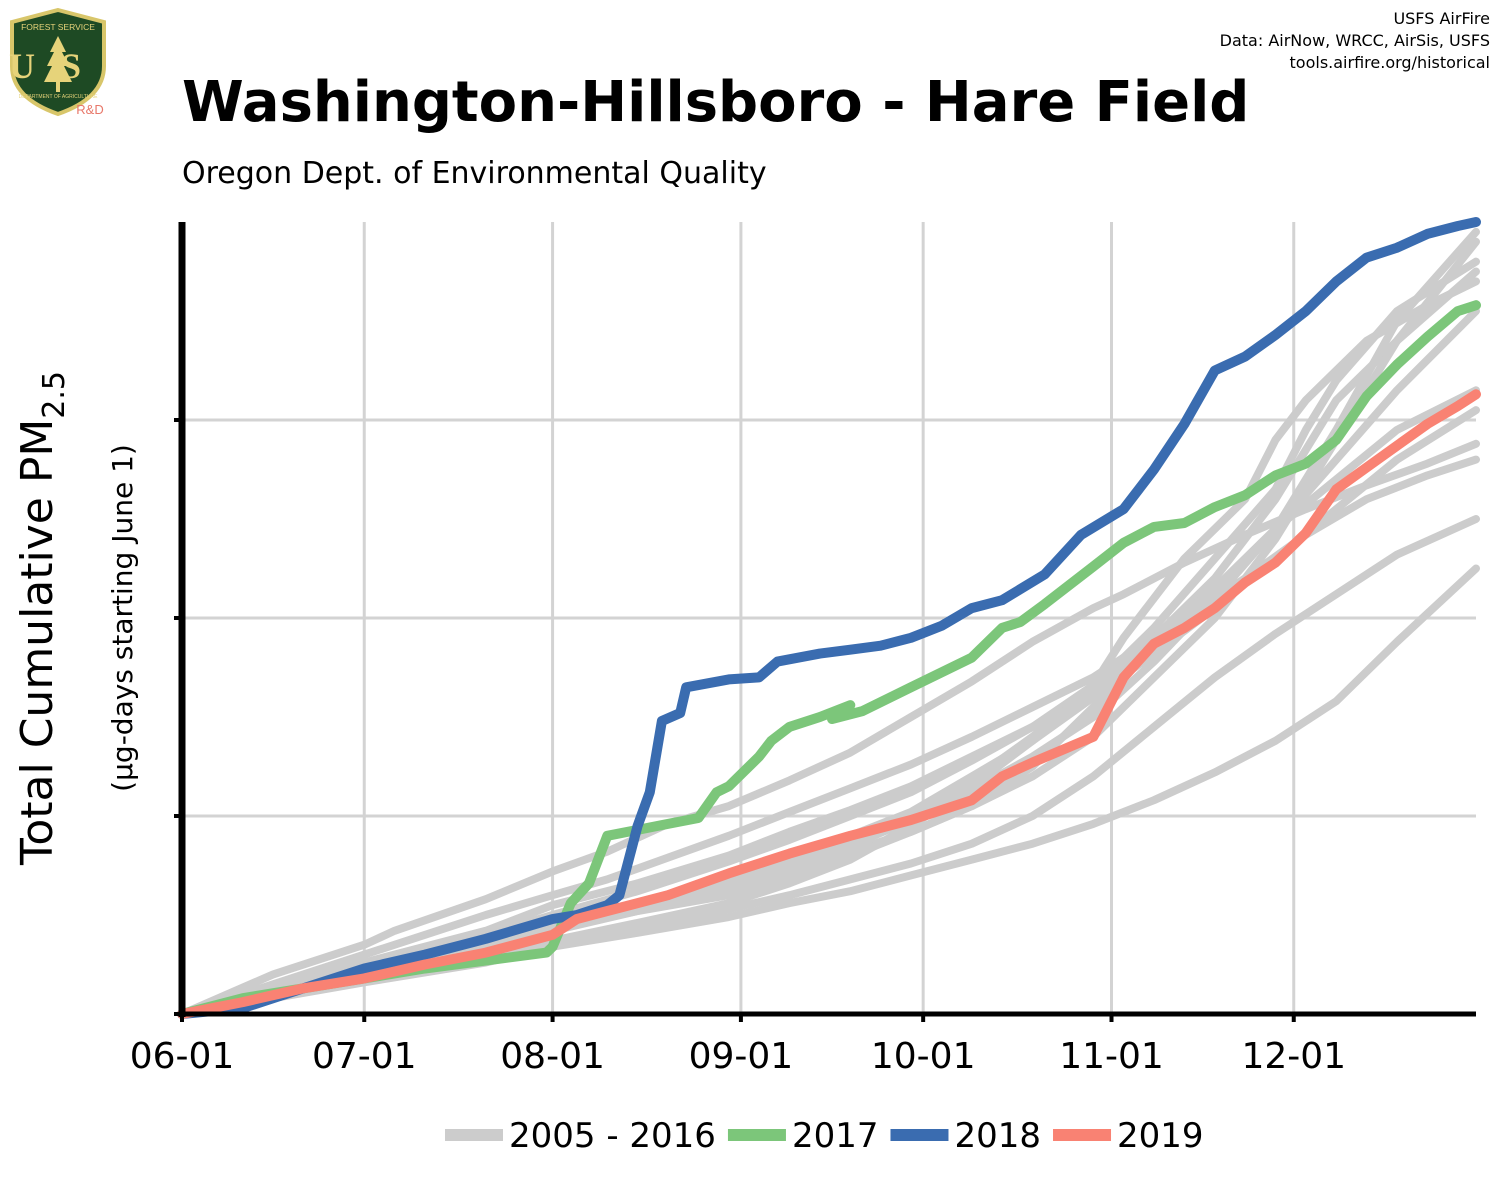 The height and width of the screenshot is (1200, 1500). I want to click on legend-label: 2019, so click(1160, 1136).